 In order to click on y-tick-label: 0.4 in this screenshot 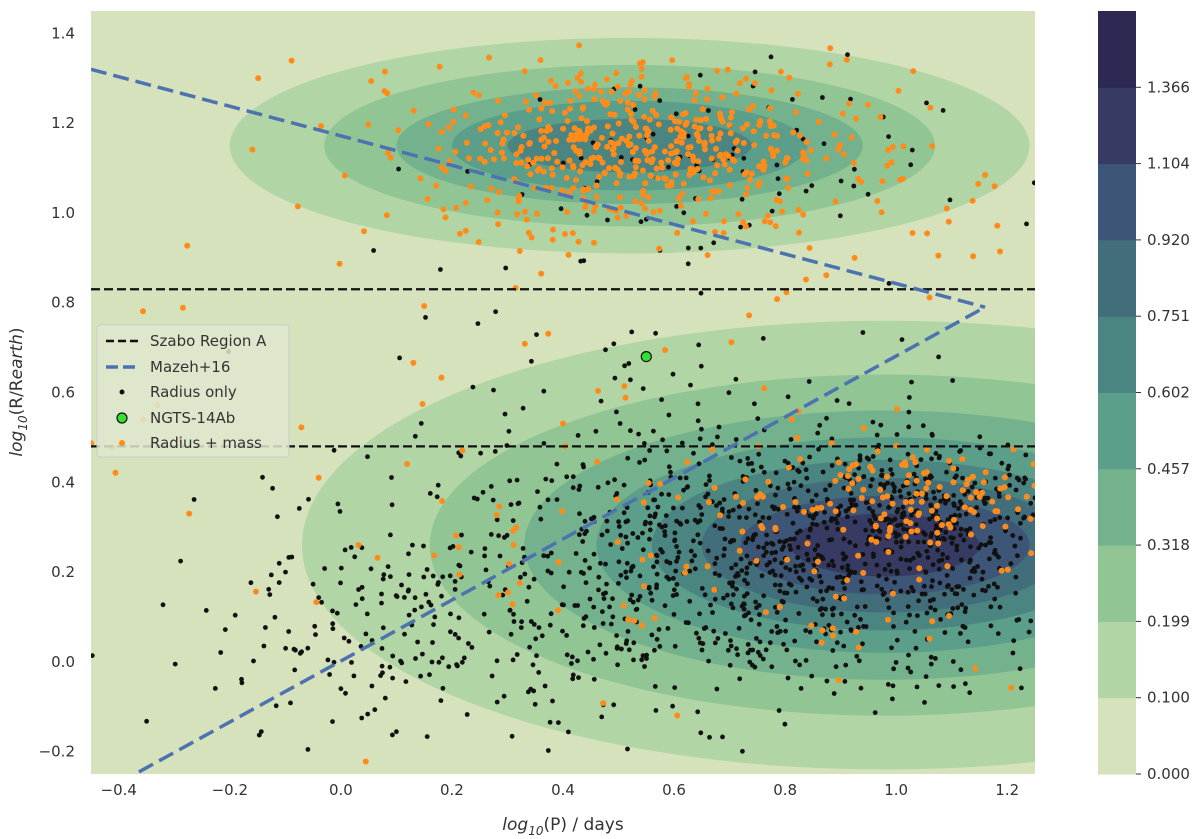, I will do `click(63, 482)`.